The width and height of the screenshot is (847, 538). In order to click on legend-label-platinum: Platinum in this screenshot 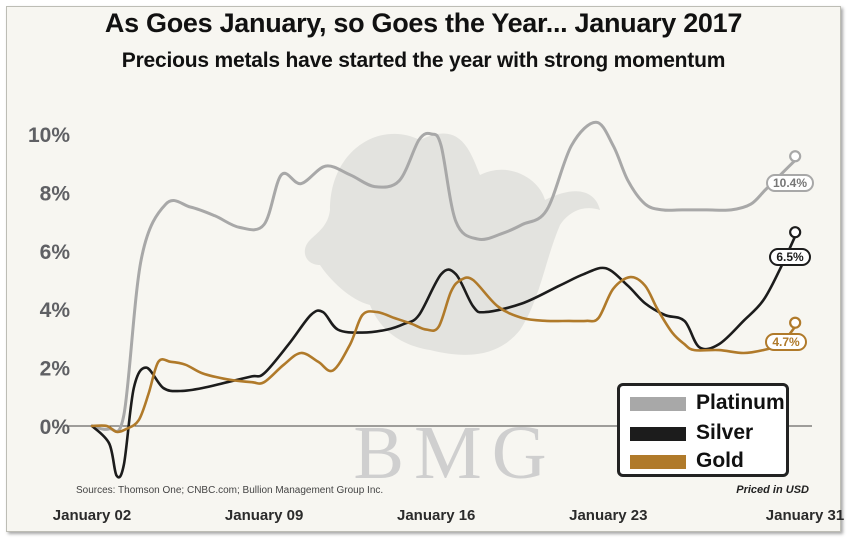, I will do `click(740, 402)`.